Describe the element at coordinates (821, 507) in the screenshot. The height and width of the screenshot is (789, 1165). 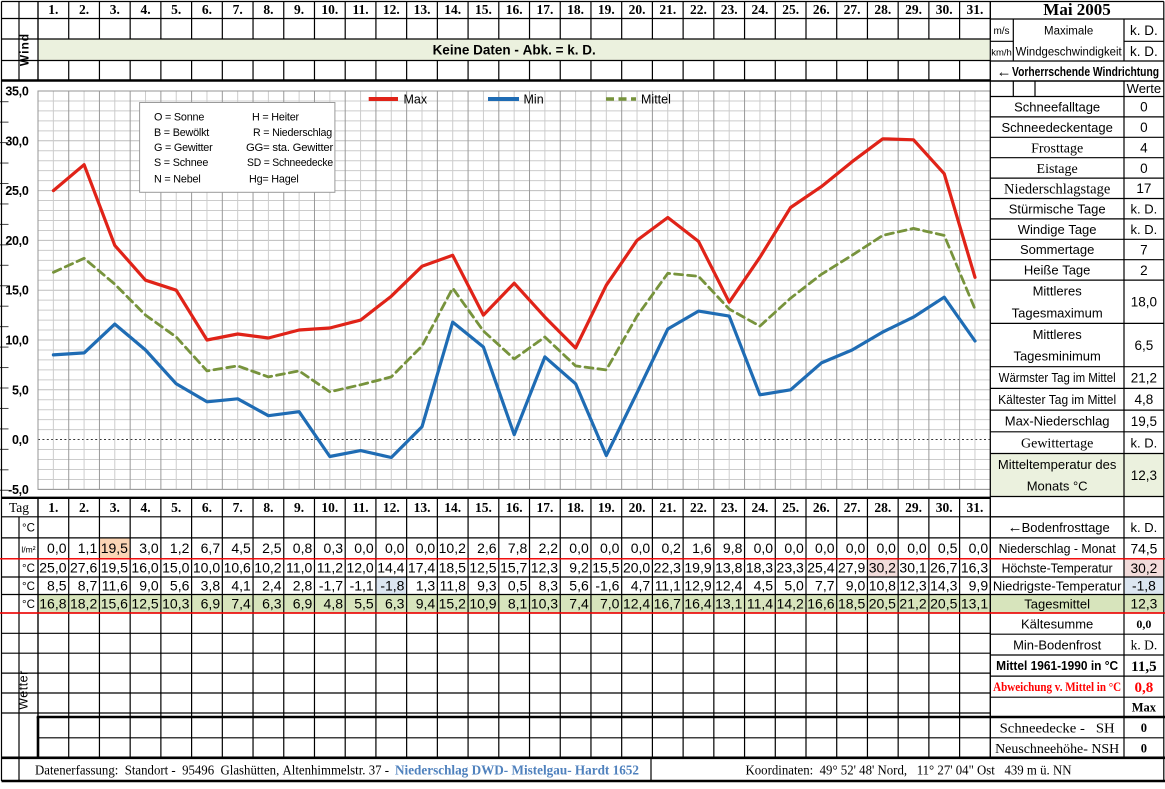
I see `svg-text: 26.` at that location.